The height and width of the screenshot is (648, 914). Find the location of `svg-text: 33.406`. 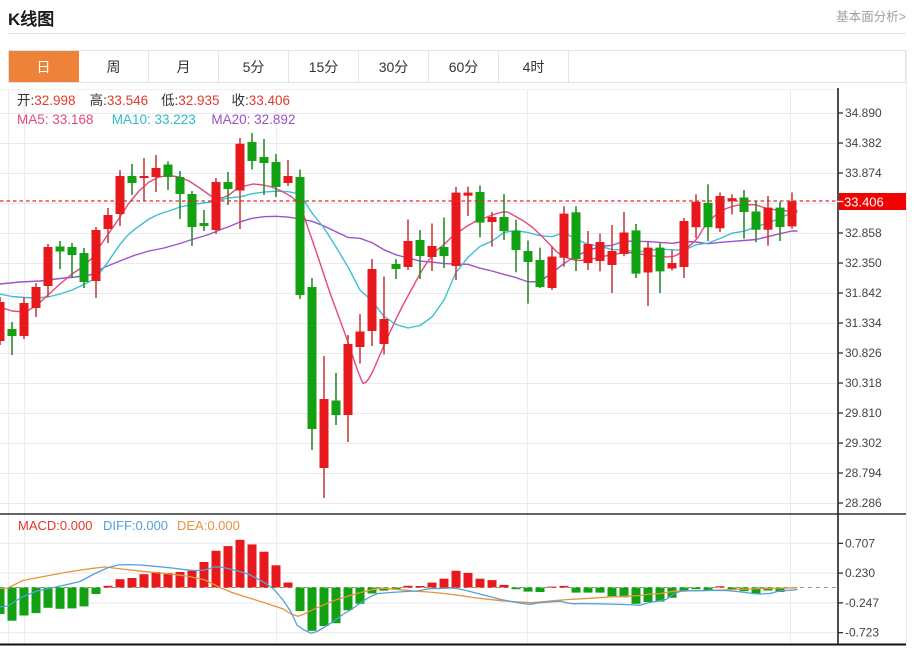

svg-text: 33.406 is located at coordinates (864, 202).